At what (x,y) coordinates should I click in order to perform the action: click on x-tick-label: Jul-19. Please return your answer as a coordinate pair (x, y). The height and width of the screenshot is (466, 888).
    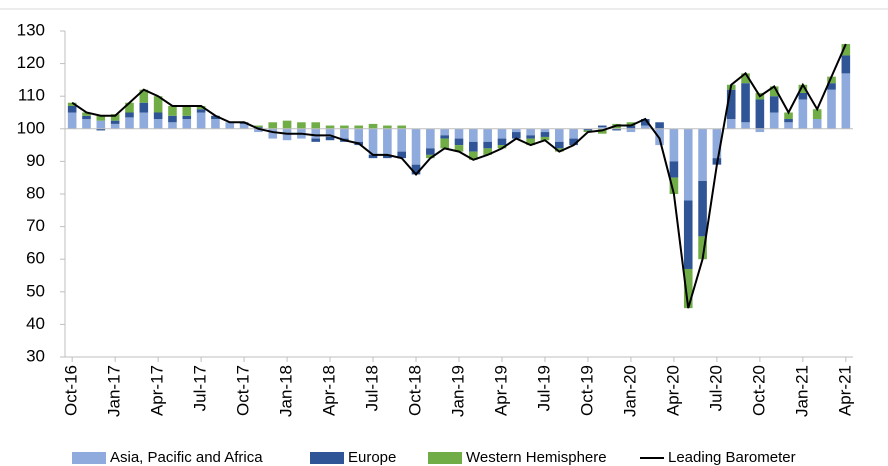
    Looking at the image, I should click on (543, 388).